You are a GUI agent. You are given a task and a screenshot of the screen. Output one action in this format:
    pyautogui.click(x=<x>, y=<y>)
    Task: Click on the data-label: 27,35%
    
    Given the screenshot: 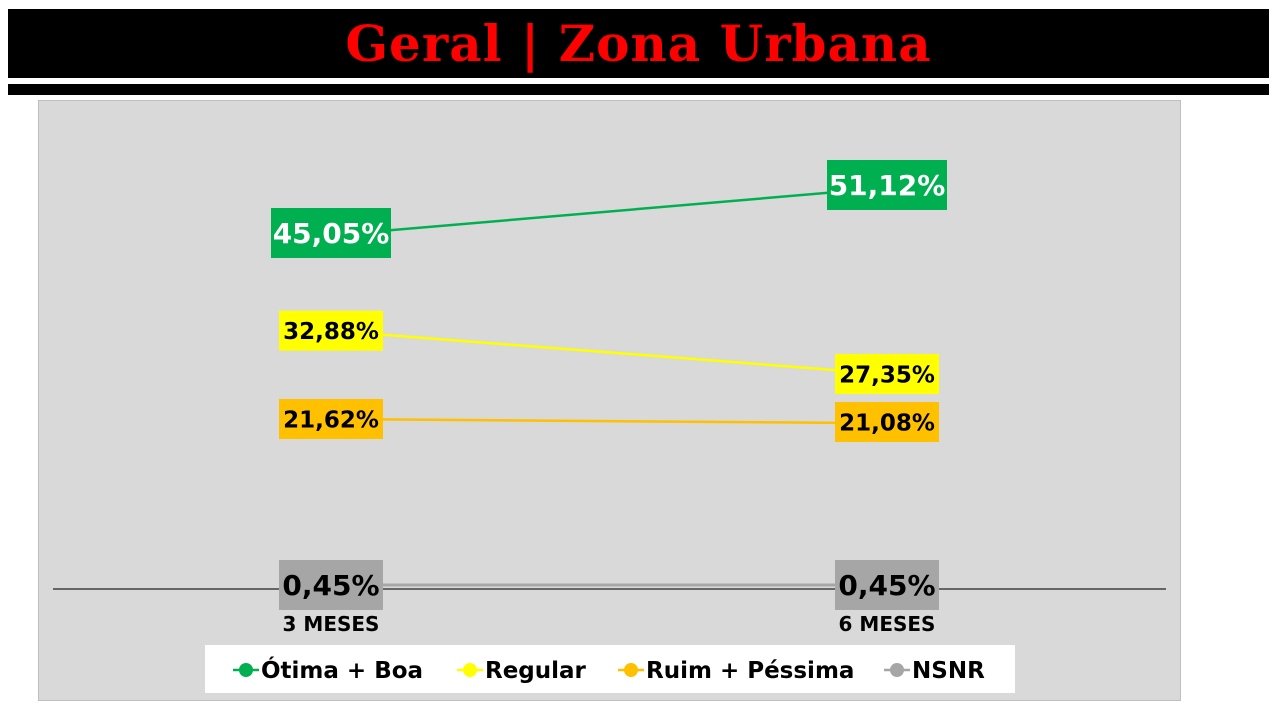 What is the action you would take?
    pyautogui.click(x=887, y=375)
    